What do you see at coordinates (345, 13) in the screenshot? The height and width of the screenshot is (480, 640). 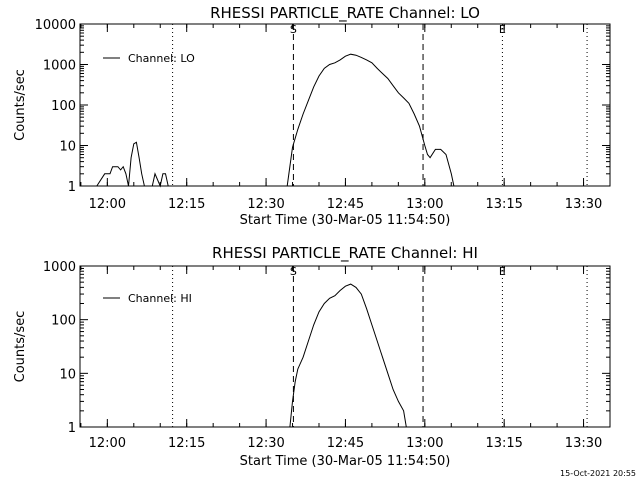 I see `chart-title: RHESSI PARTICLE_RATE Channel: LO` at bounding box center [345, 13].